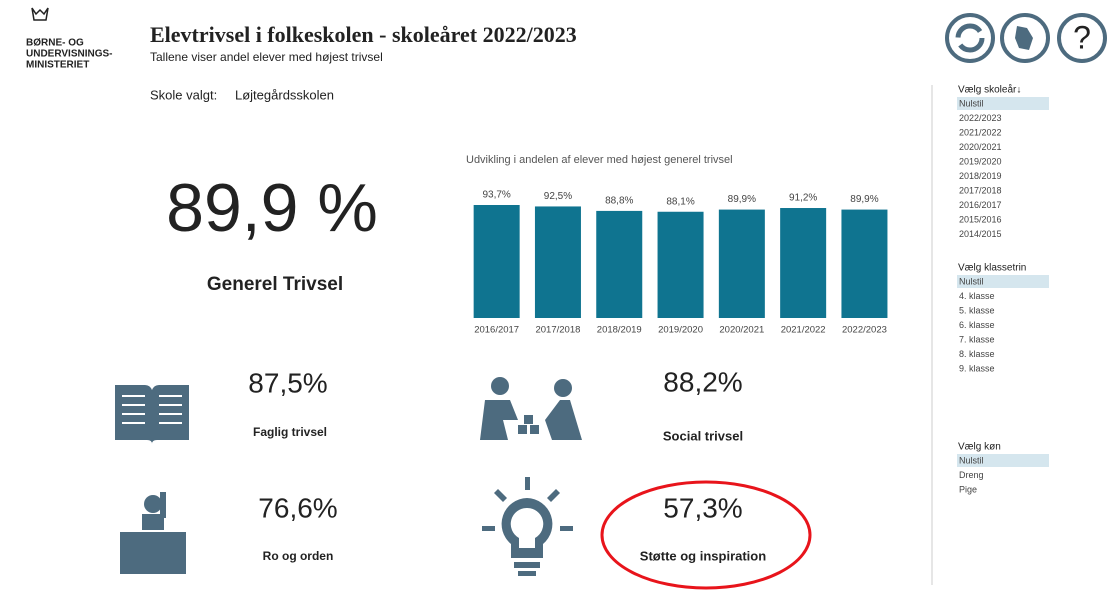 Image resolution: width=1109 pixels, height=591 pixels. What do you see at coordinates (980, 176) in the screenshot?
I see `filter-item: 2018/2019` at bounding box center [980, 176].